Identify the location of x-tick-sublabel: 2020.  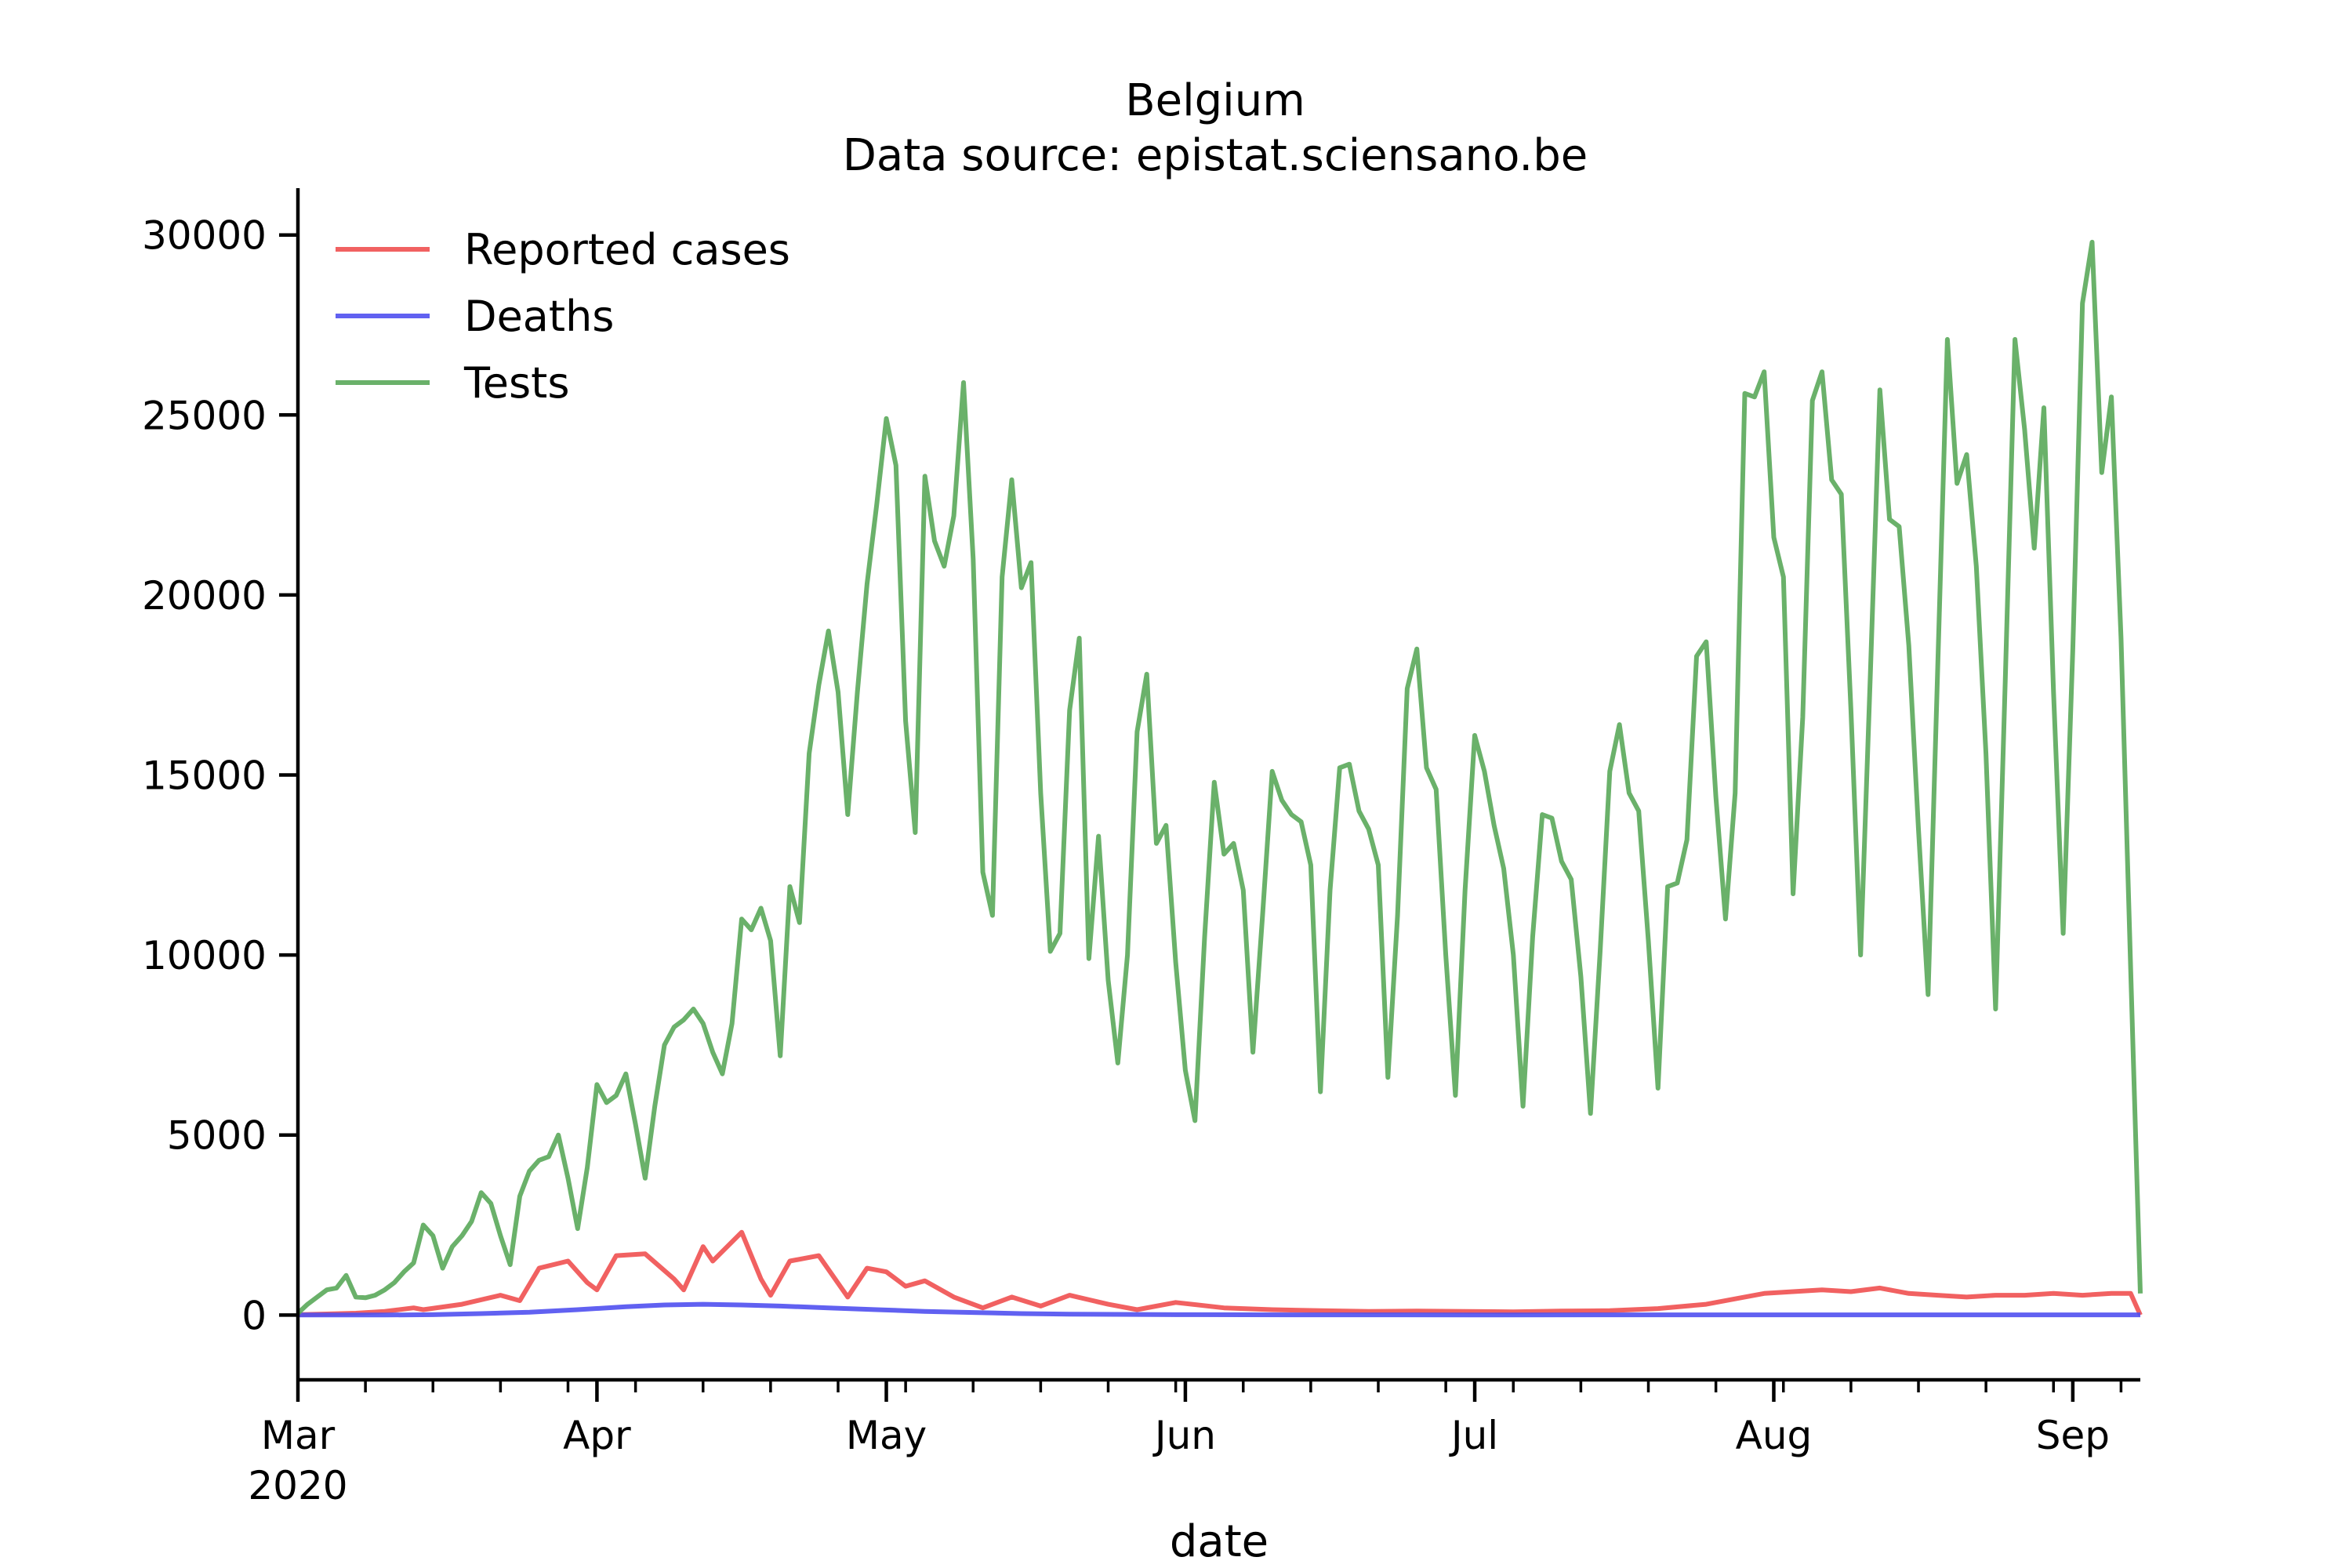
(297, 1485).